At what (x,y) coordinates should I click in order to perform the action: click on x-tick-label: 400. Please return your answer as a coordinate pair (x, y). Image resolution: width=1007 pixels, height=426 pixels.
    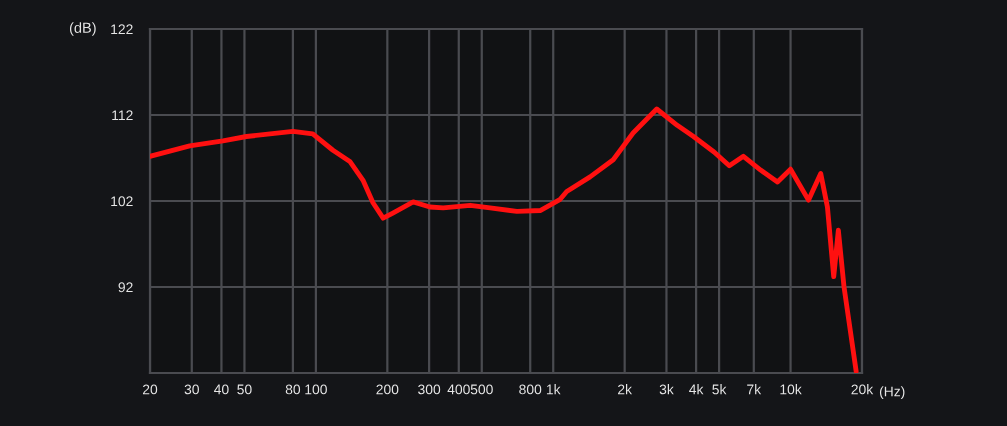
    Looking at the image, I should click on (458, 389).